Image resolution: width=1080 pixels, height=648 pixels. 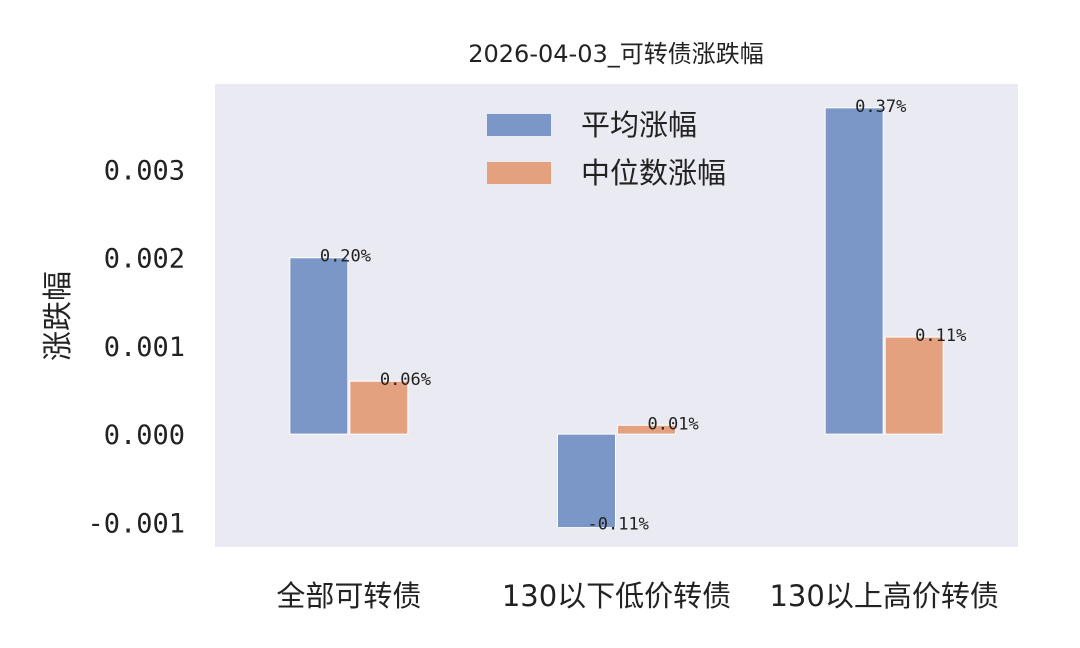 I want to click on y-tick-label: 0.003, so click(x=144, y=171).